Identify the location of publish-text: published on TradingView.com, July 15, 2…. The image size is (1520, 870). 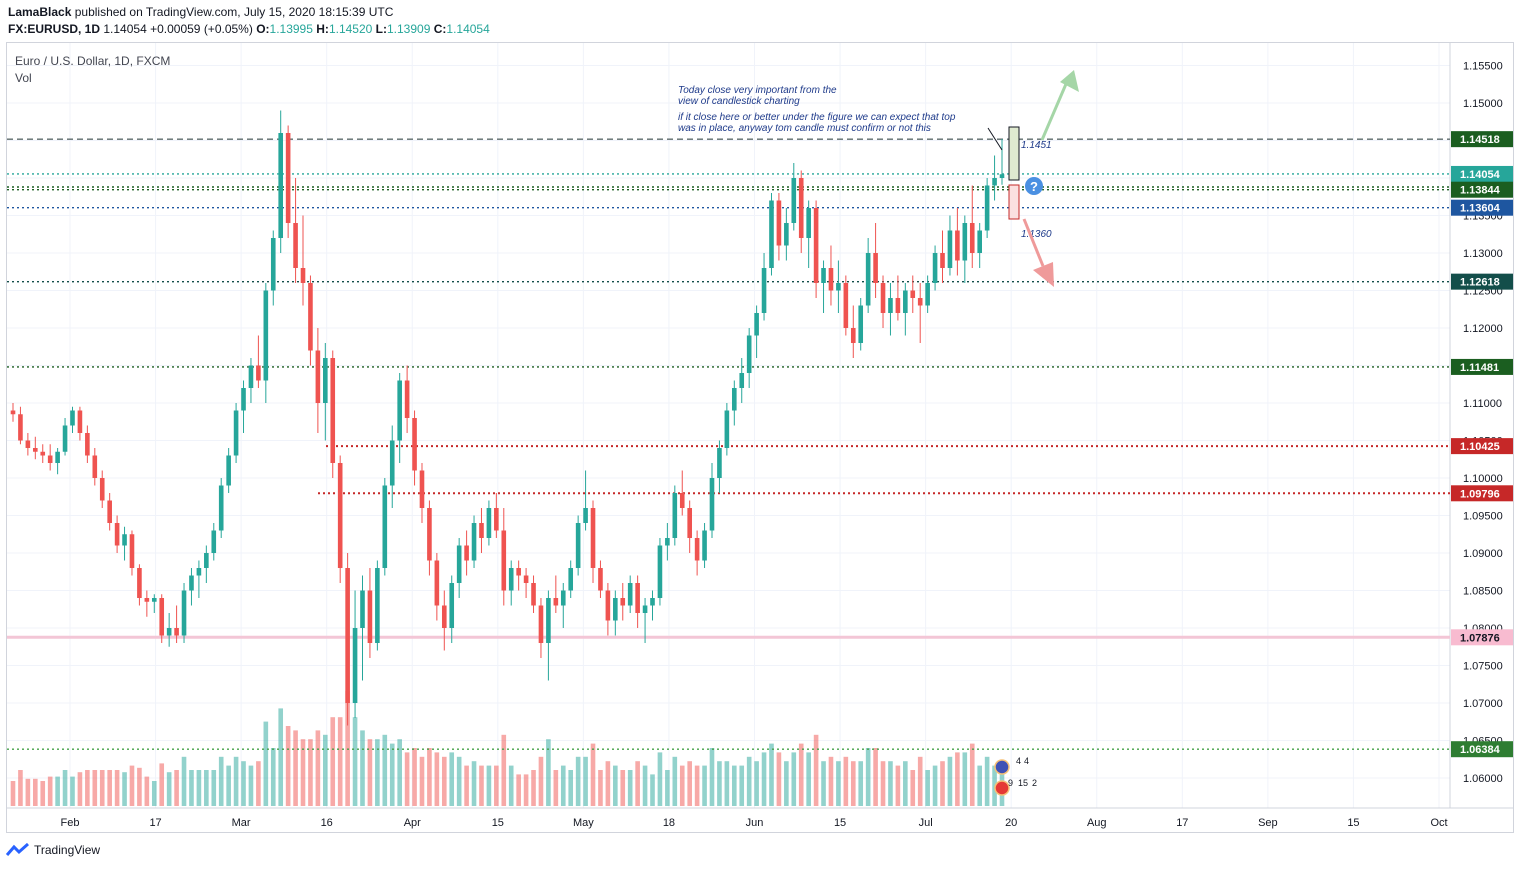
(234, 12).